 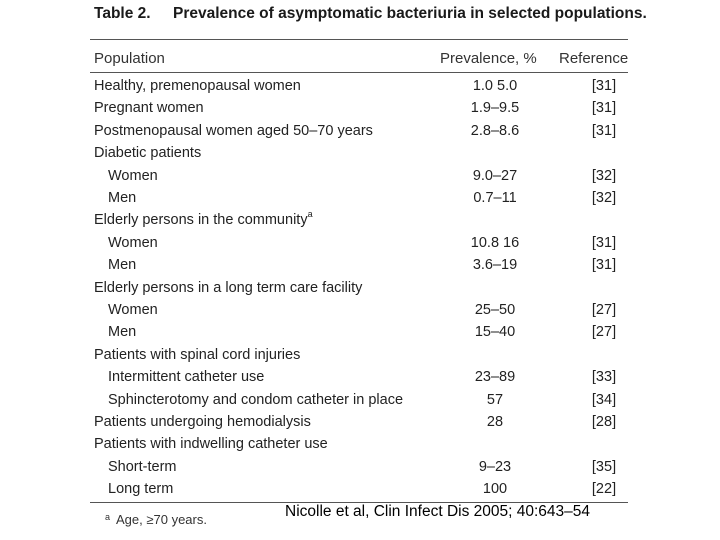 I want to click on population-label: Pregnant women, so click(x=149, y=108).